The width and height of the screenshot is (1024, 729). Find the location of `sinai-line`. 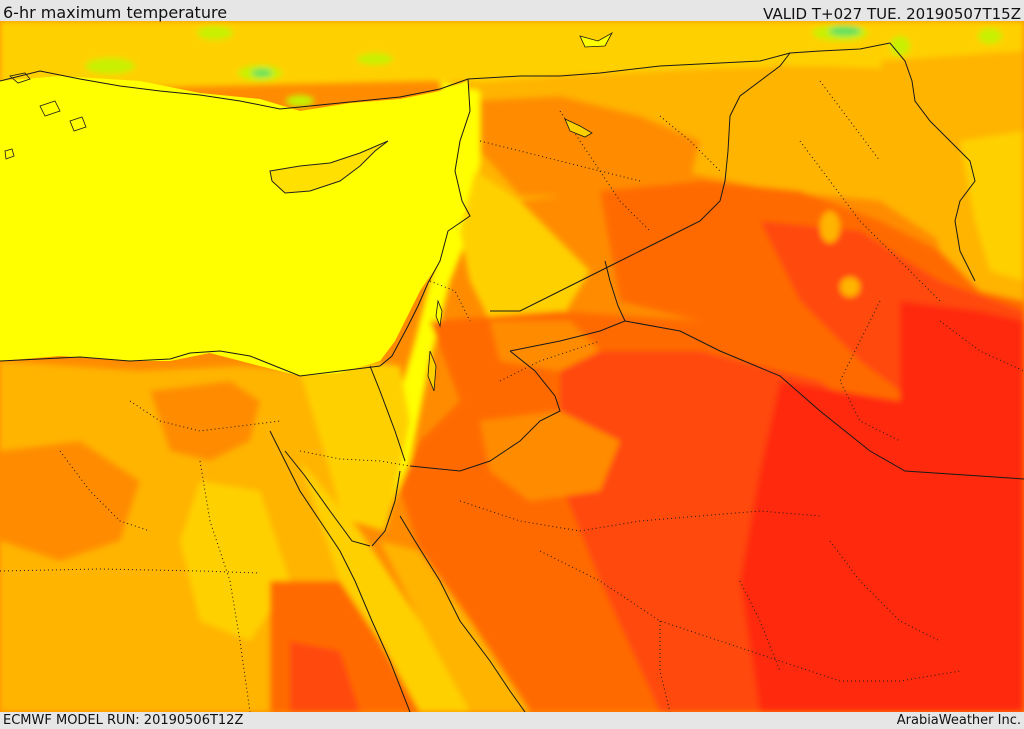

sinai-line is located at coordinates (355, 458).